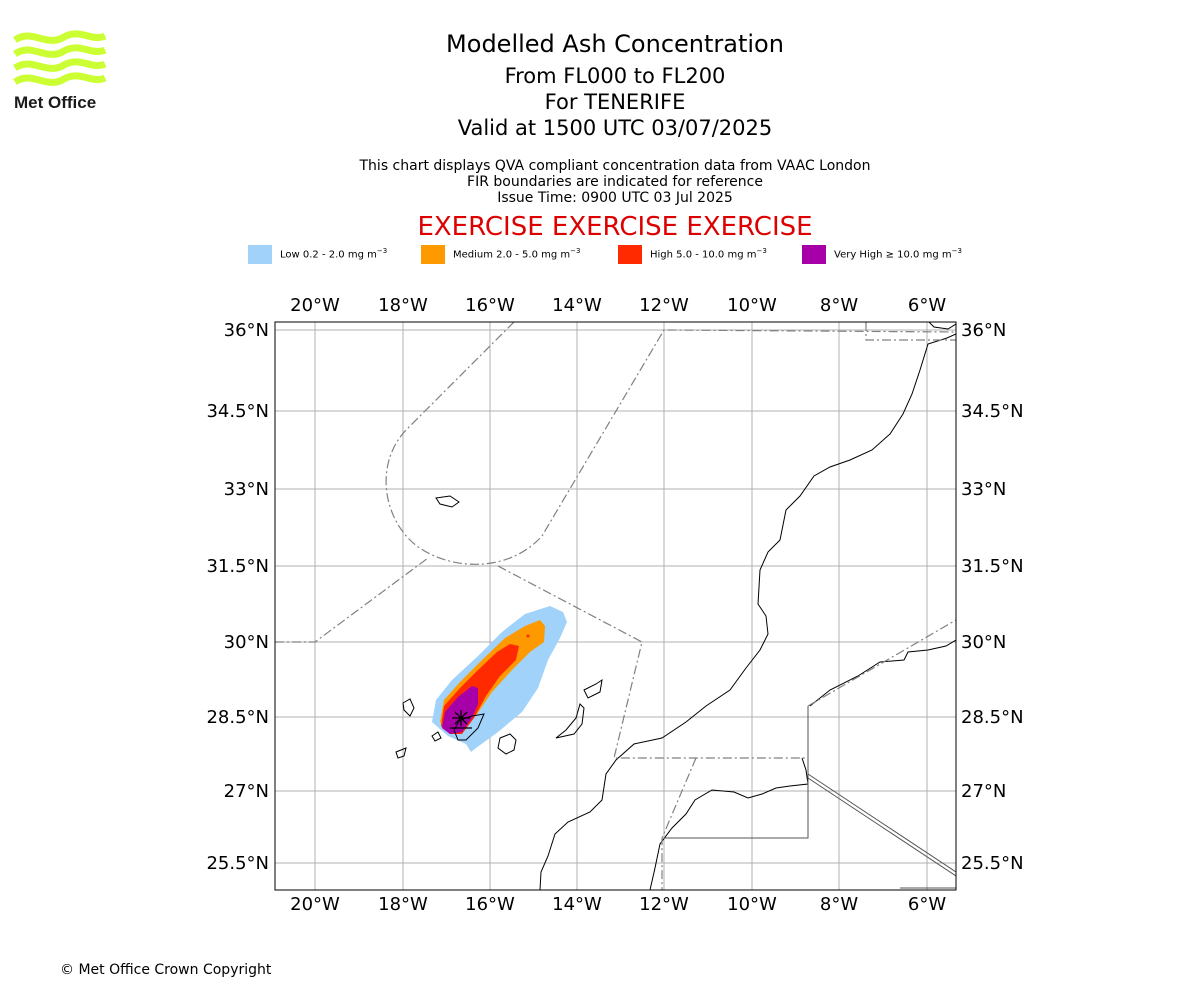 This screenshot has width=1200, height=1000. I want to click on legend-swatch-low, so click(260, 254).